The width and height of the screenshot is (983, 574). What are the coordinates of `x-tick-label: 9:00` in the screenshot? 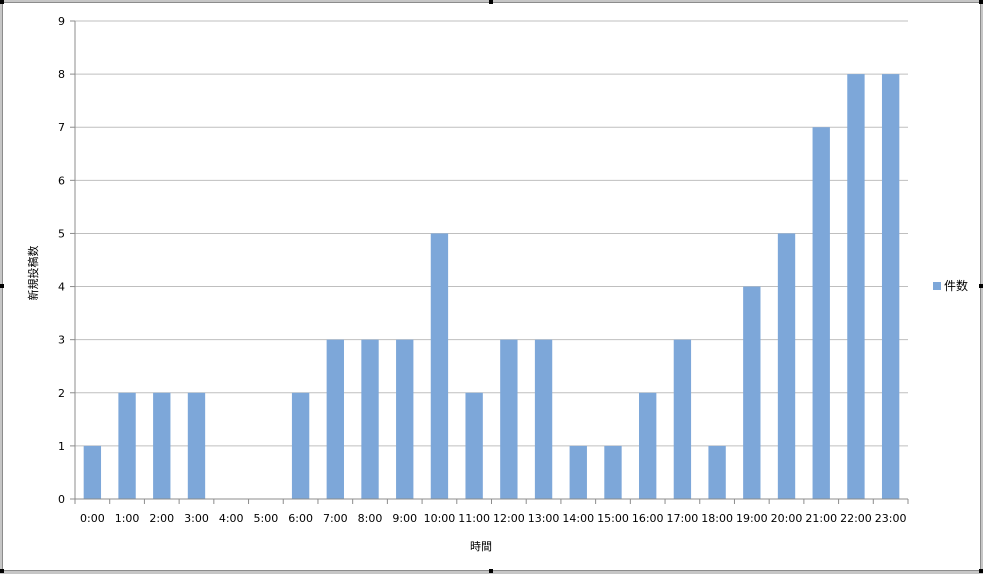 It's located at (404, 518).